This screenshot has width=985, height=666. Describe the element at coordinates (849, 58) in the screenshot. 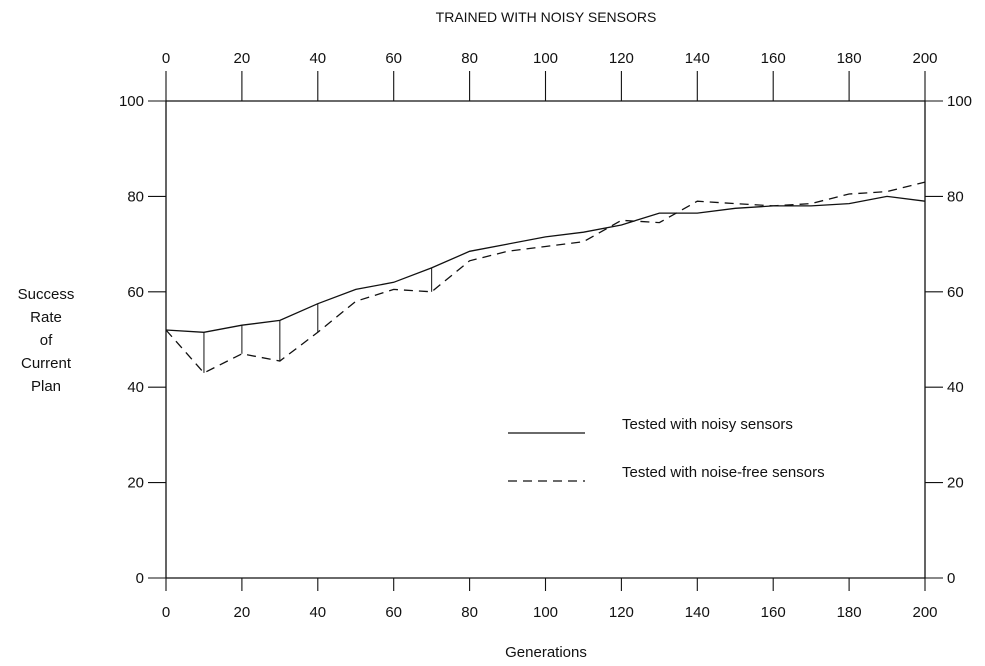

I see `x-tick-label-top: 180` at that location.